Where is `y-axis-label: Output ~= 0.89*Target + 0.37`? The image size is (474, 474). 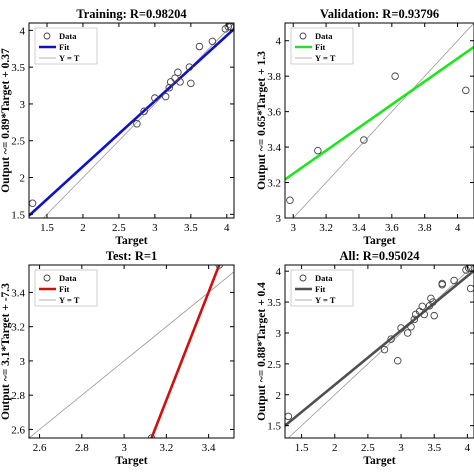
y-axis-label: Output ~= 0.89*Target + 0.37 is located at coordinates (6, 120).